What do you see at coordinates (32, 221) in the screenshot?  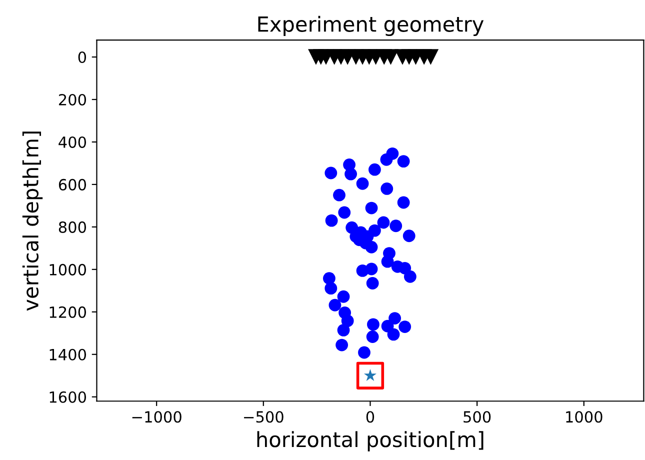 I see `y-axis-title: vertical depth[m]` at bounding box center [32, 221].